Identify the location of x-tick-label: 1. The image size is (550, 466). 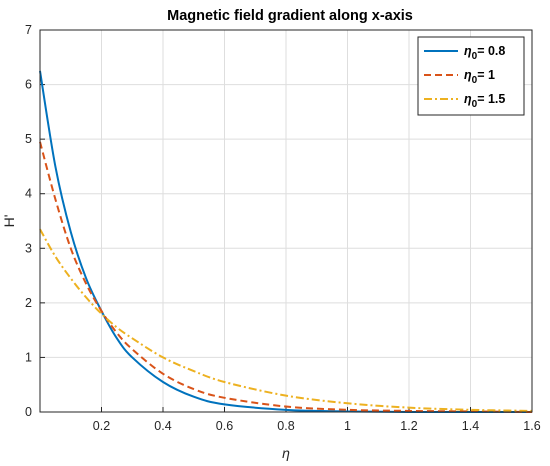
(347, 426).